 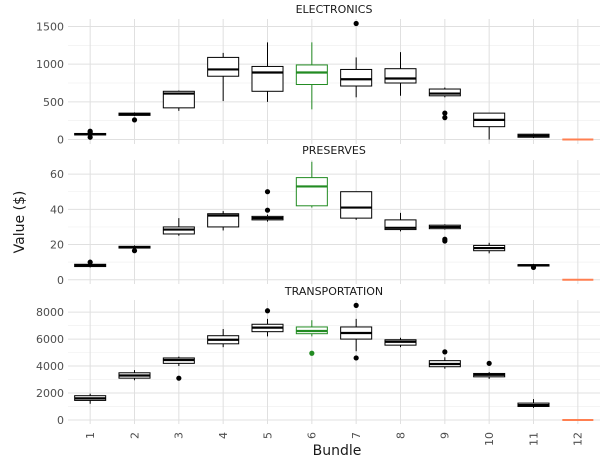 I want to click on x-tick-label: 8, so click(x=400, y=435).